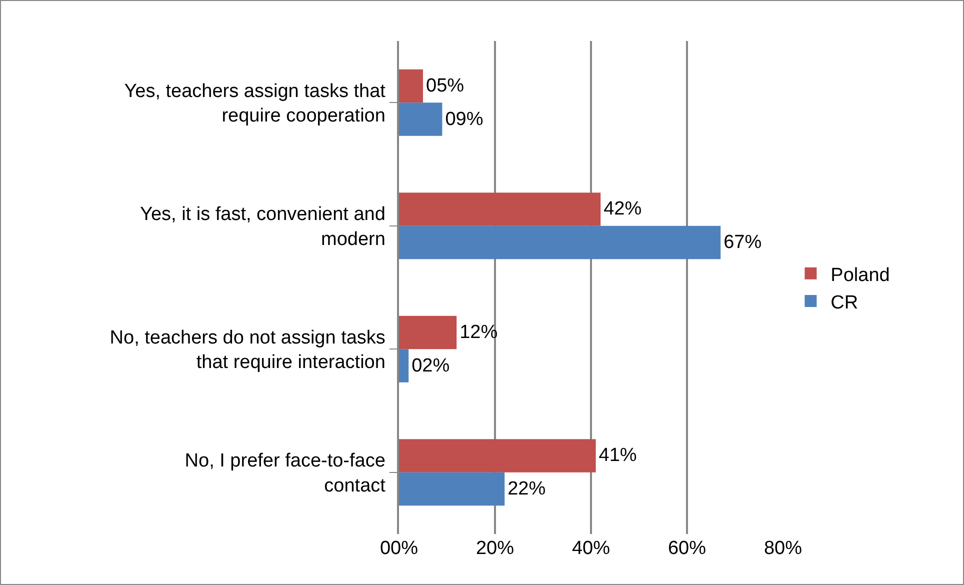 The image size is (964, 585). What do you see at coordinates (445, 85) in the screenshot?
I see `data-label: 05%` at bounding box center [445, 85].